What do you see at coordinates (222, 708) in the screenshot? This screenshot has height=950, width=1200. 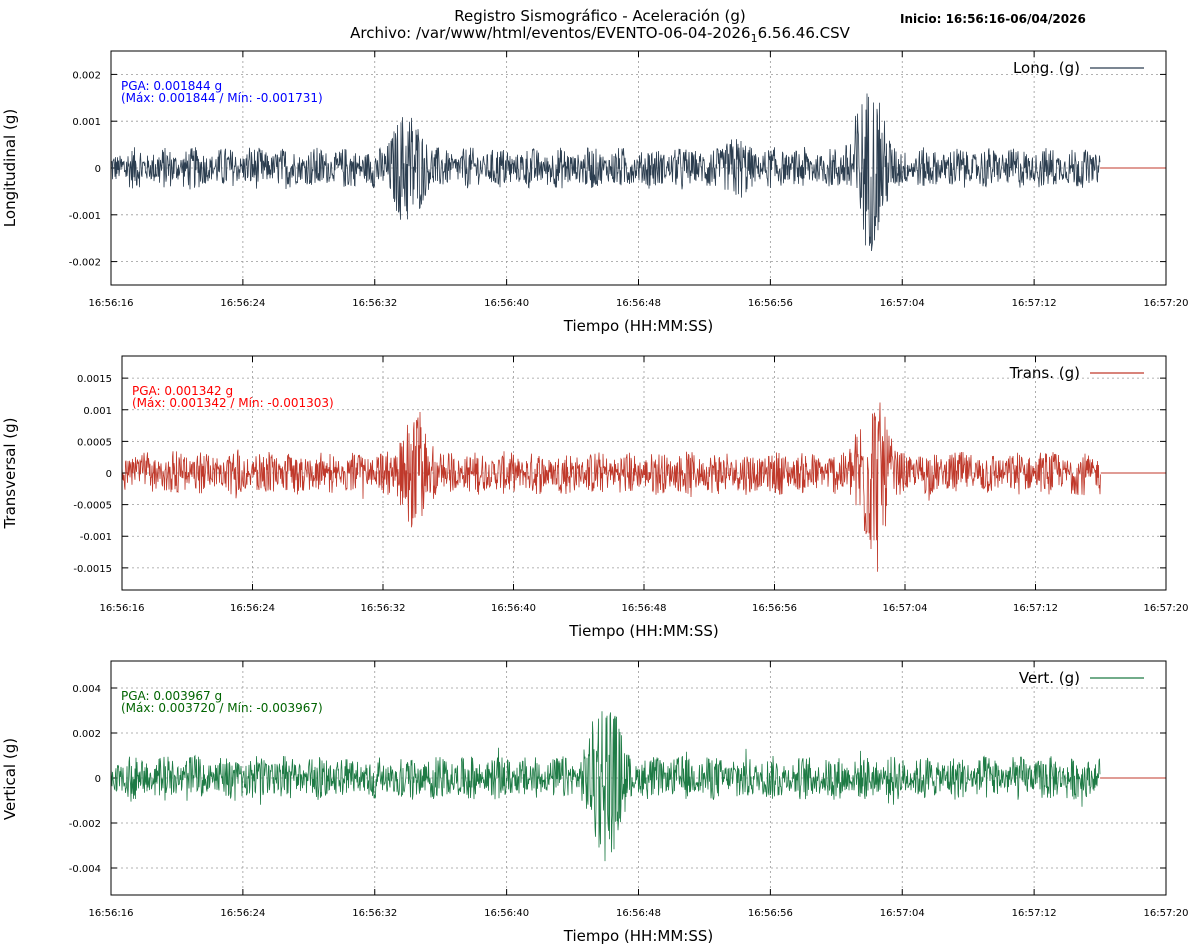 I see `minmax-annotation: (Máx: 0.003720 / Mín: -0.003967)` at bounding box center [222, 708].